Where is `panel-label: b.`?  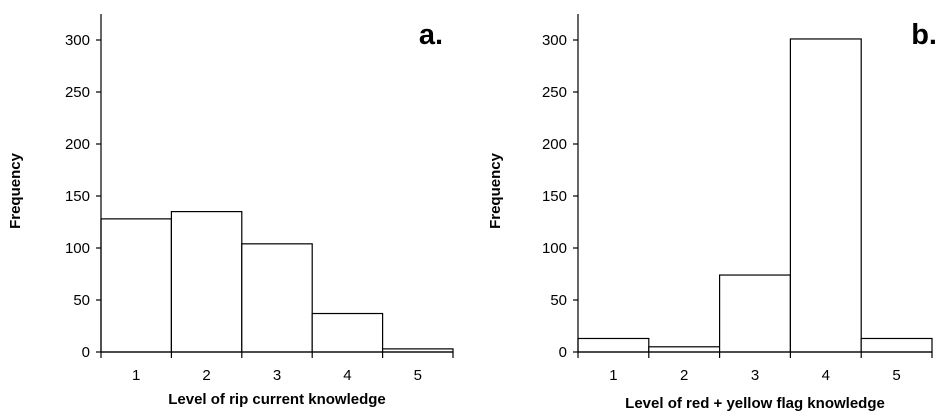 panel-label: b. is located at coordinates (924, 35).